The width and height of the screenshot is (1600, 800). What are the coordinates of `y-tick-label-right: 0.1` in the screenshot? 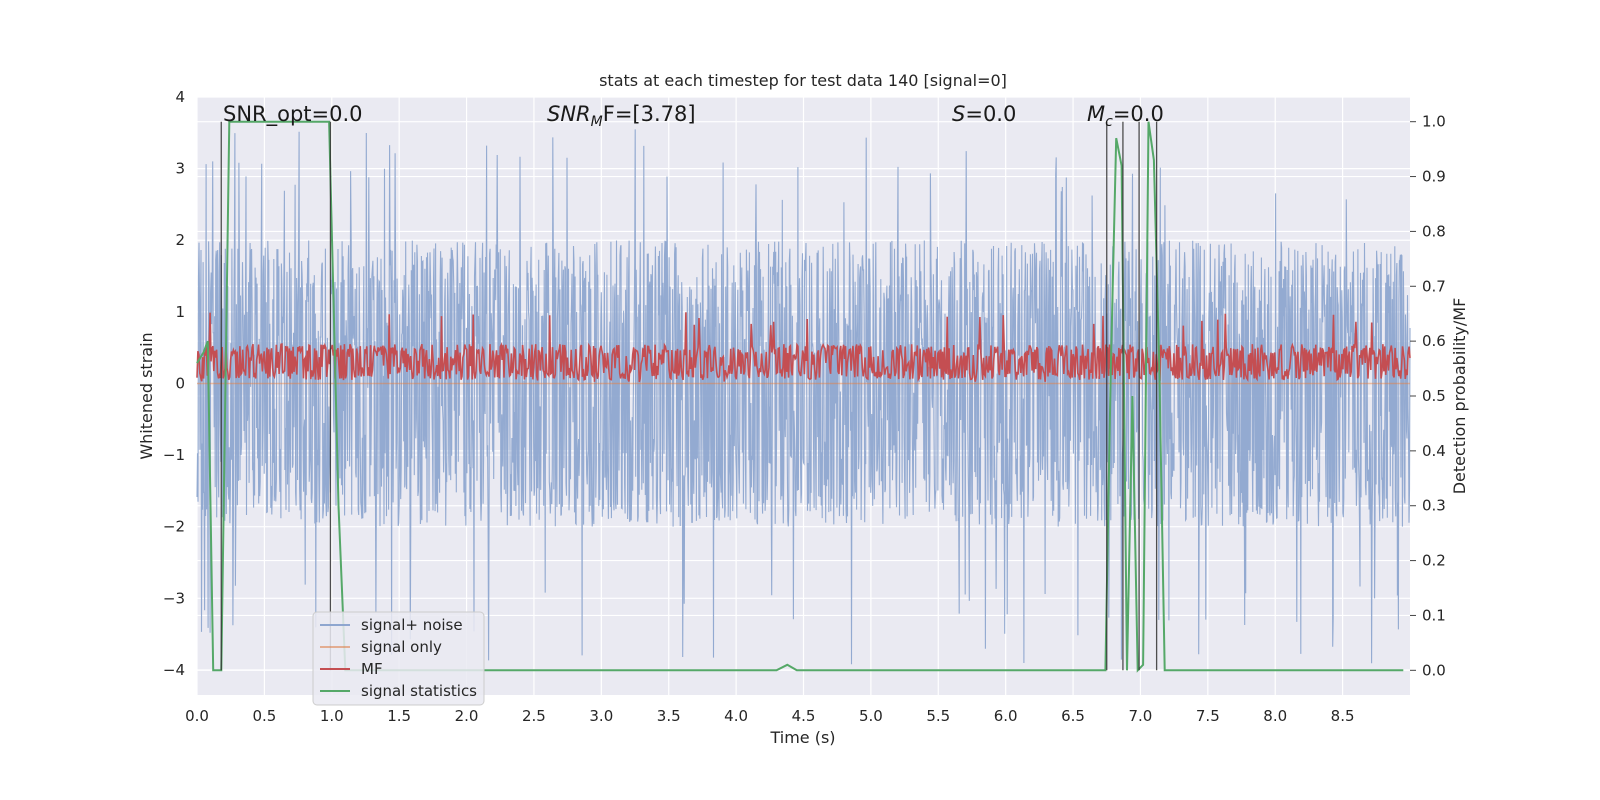 It's located at (1434, 615).